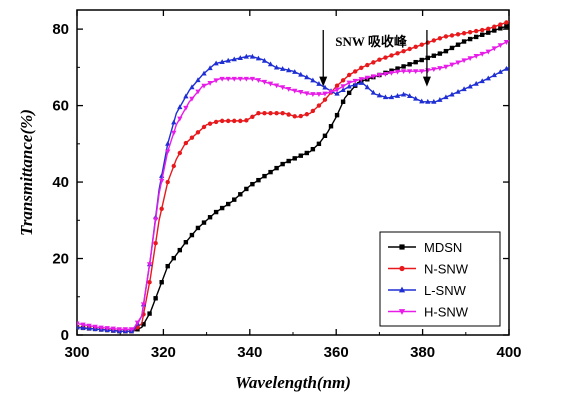 The height and width of the screenshot is (403, 563). I want to click on y-tick-label: 0, so click(65, 335).